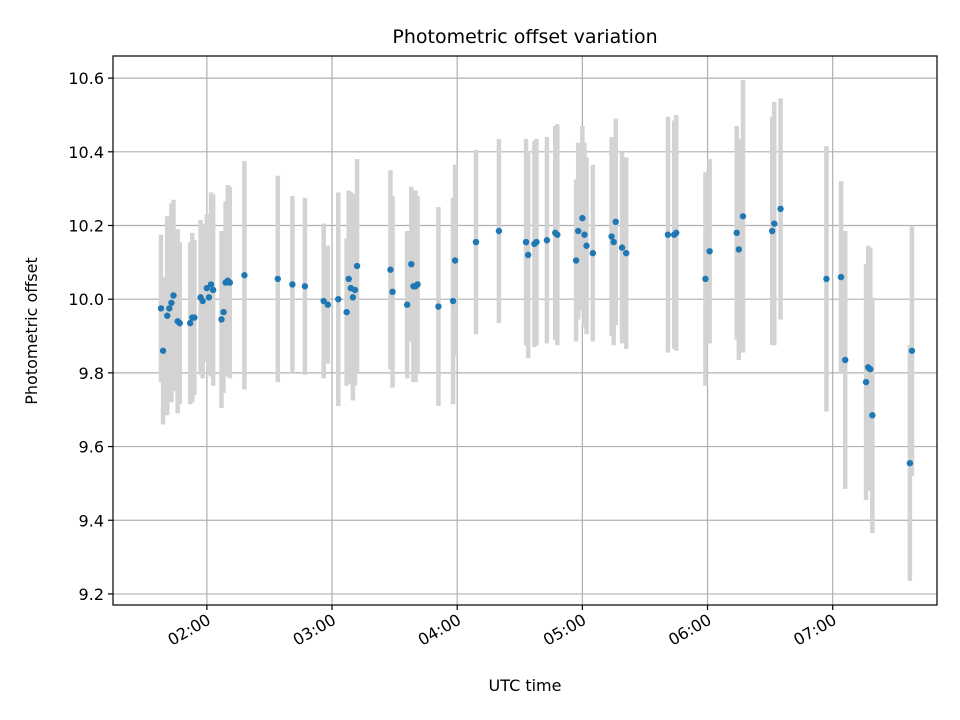 This screenshot has width=960, height=720. Describe the element at coordinates (314, 630) in the screenshot. I see `x-tick-label: 03:00` at that location.